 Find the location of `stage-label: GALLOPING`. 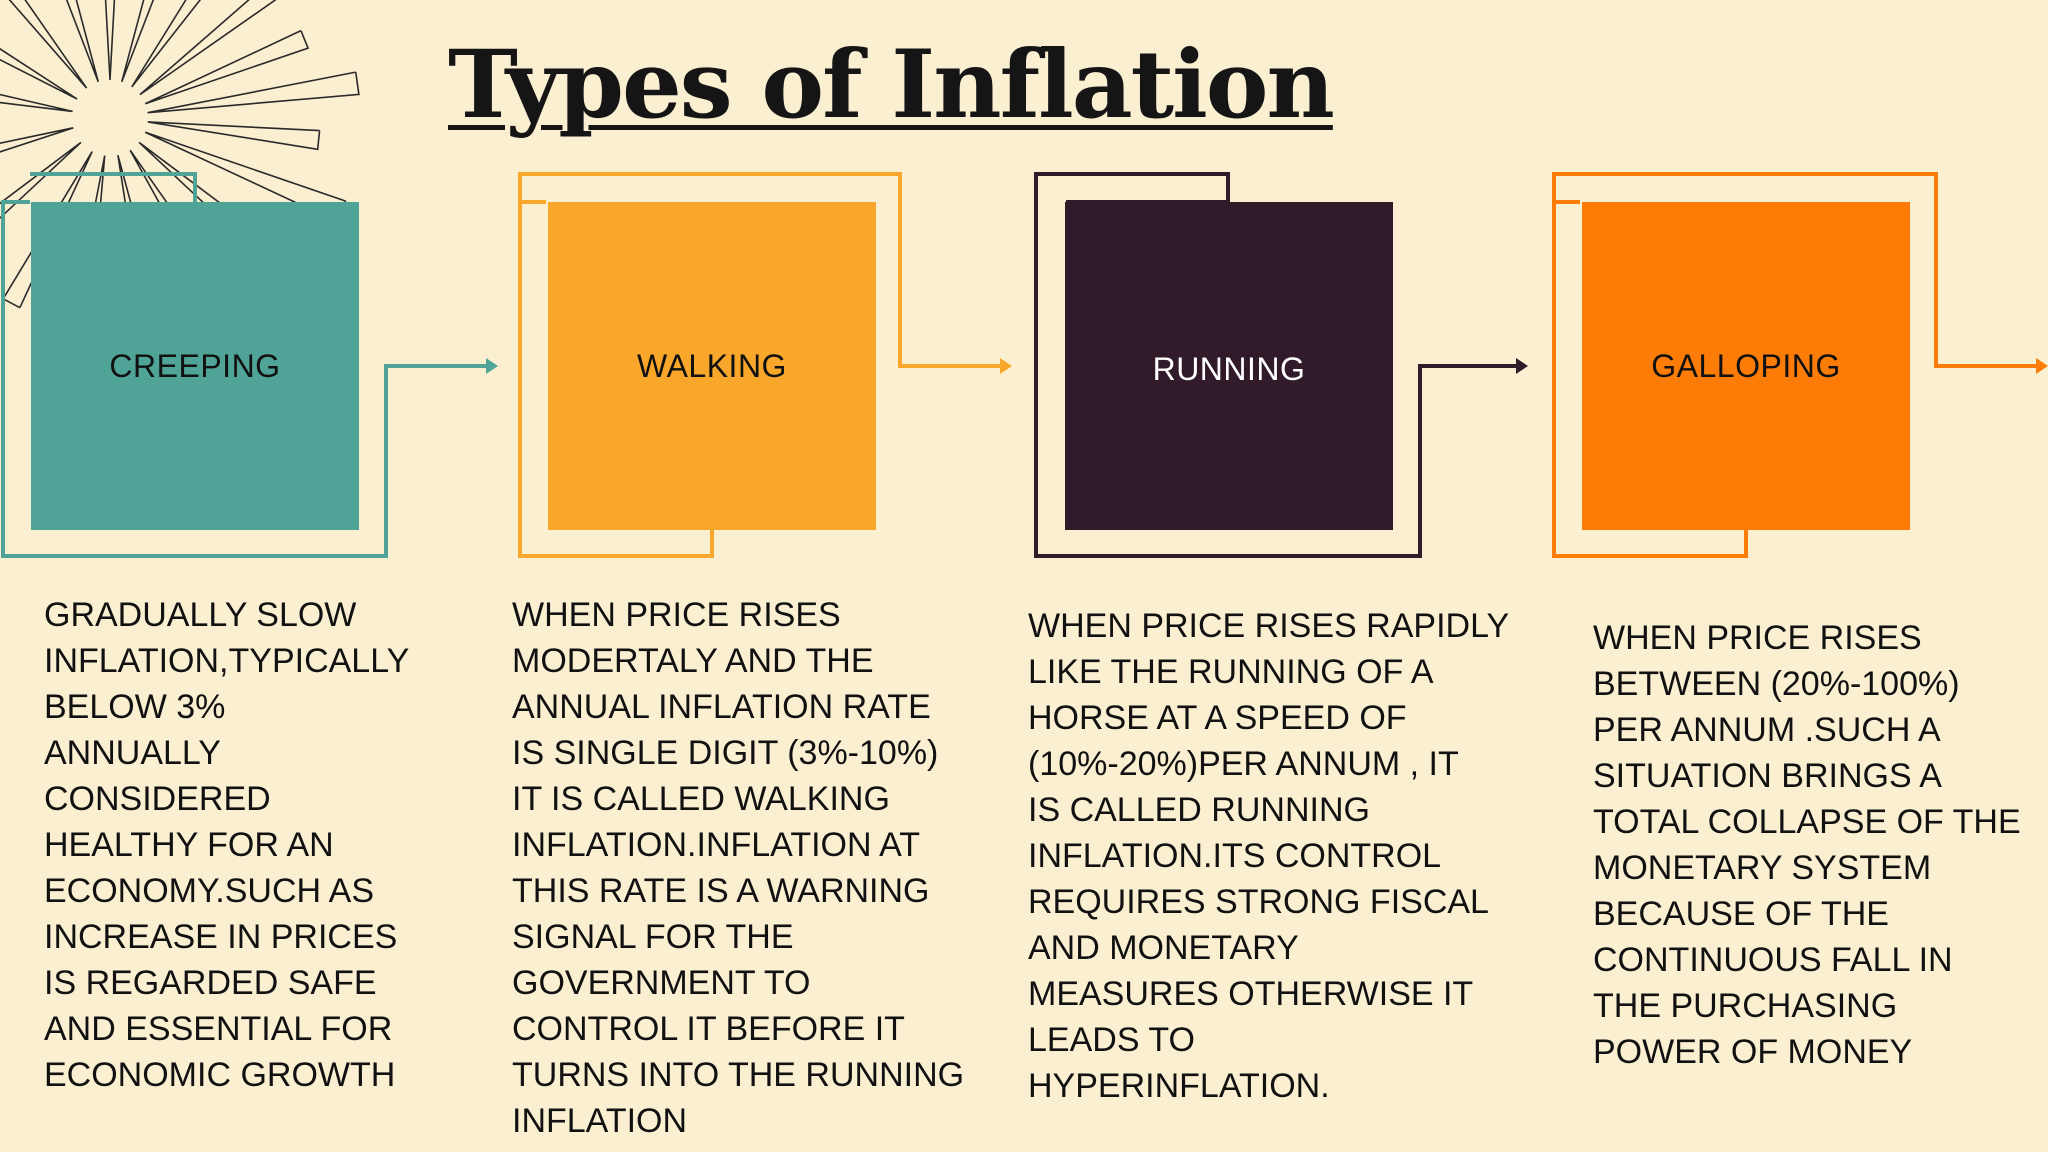

stage-label: GALLOPING is located at coordinates (1746, 365).